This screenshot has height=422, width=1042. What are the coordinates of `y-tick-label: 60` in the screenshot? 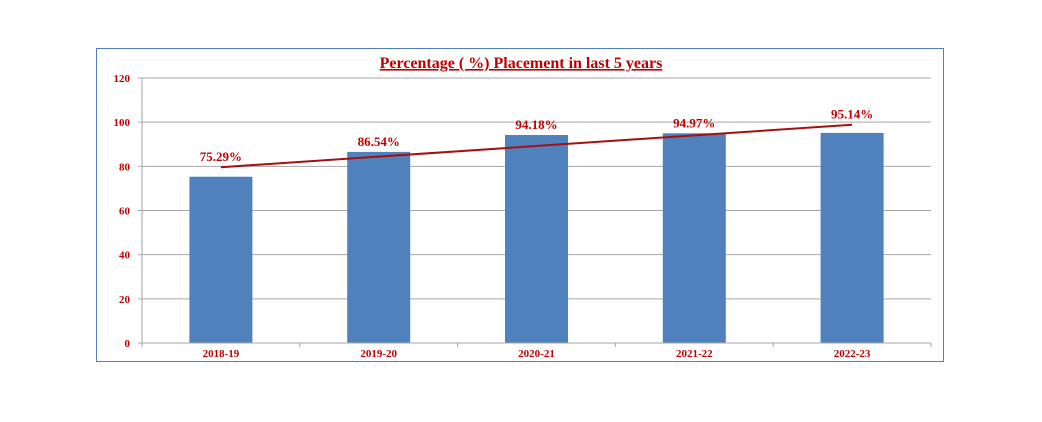 It's located at (125, 212).